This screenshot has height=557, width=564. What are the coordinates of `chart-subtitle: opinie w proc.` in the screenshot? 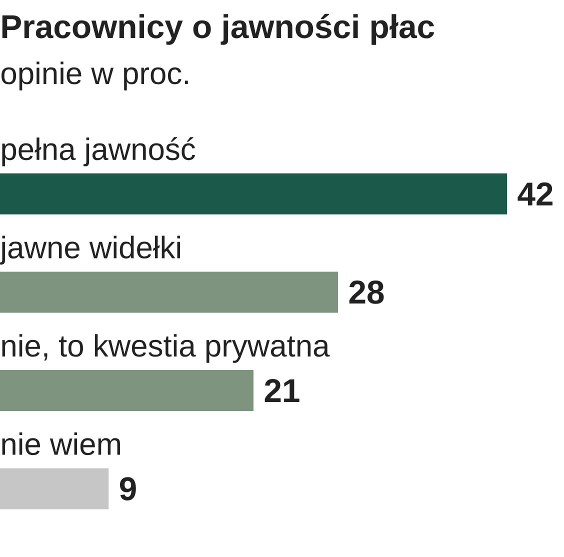 It's located at (94, 76).